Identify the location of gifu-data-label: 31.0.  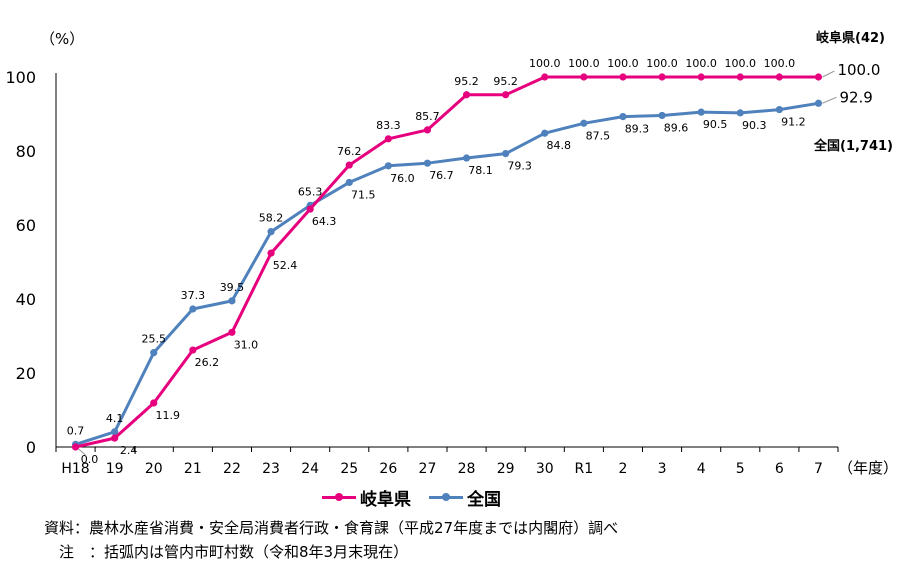
(246, 344).